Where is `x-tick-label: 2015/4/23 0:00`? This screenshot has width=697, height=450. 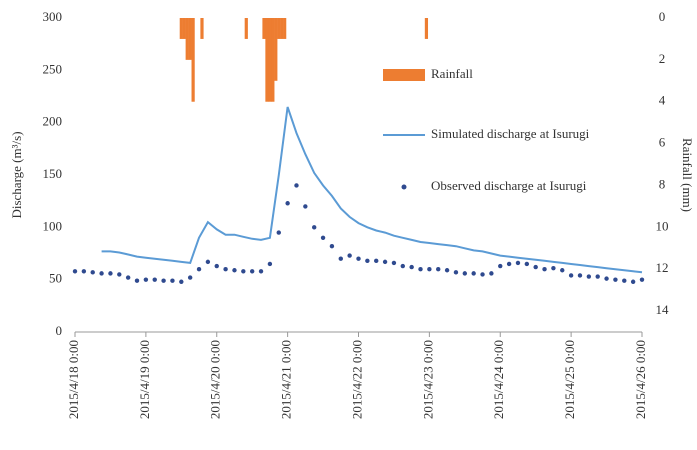 x-tick-label: 2015/4/23 0:00 is located at coordinates (427, 379).